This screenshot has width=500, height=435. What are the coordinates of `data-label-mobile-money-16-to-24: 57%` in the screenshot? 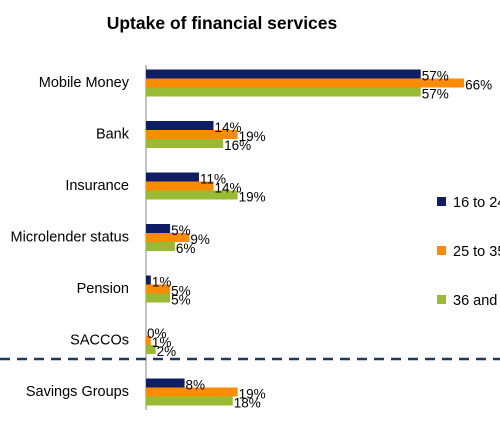 It's located at (435, 76).